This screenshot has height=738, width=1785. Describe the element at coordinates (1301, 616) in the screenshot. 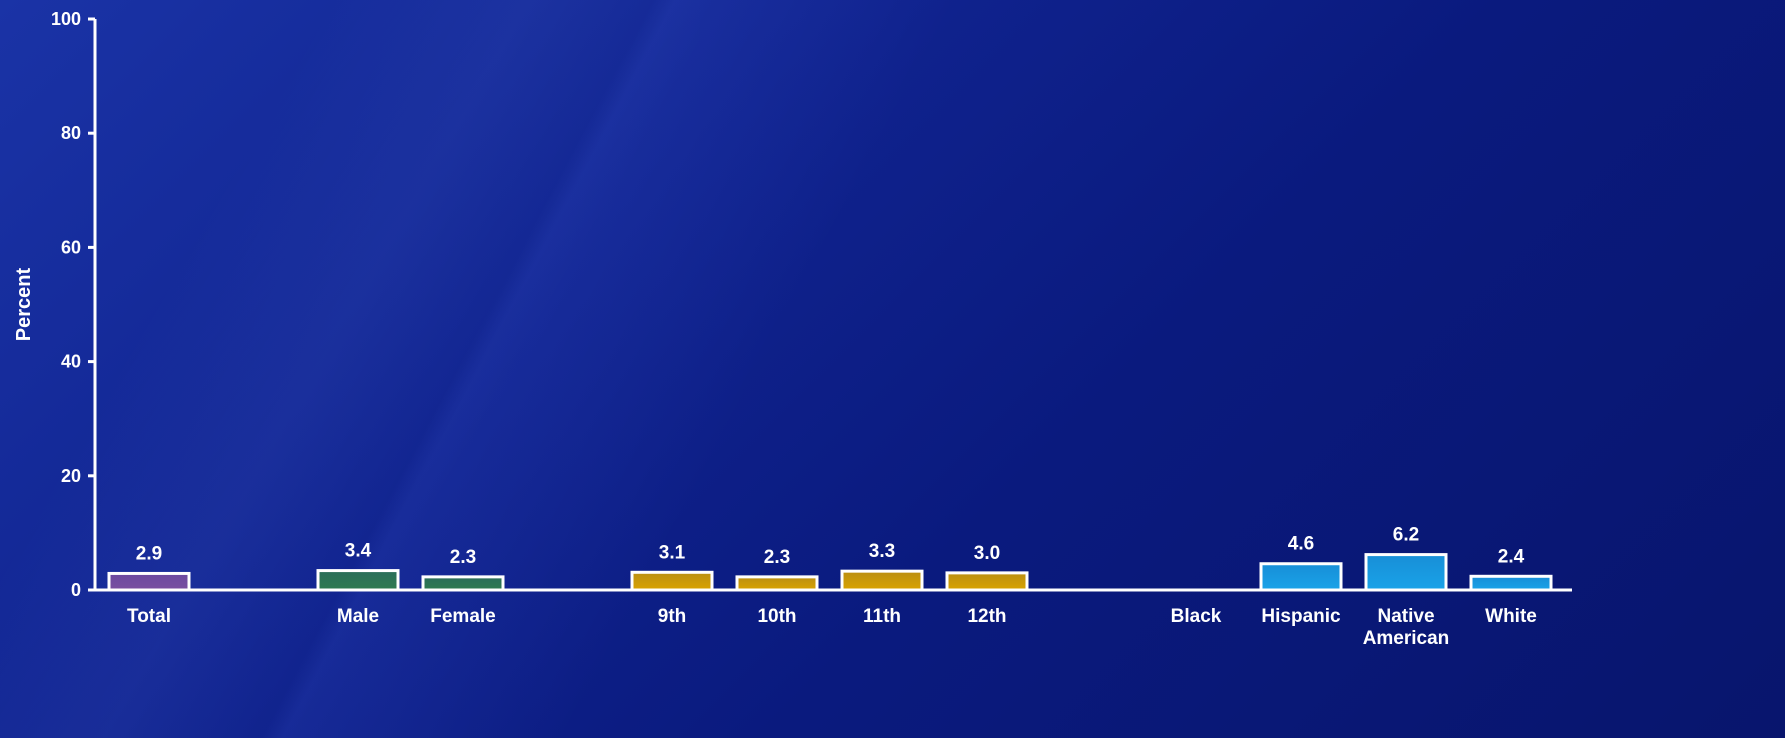

I see `category-label: Hispanic` at that location.